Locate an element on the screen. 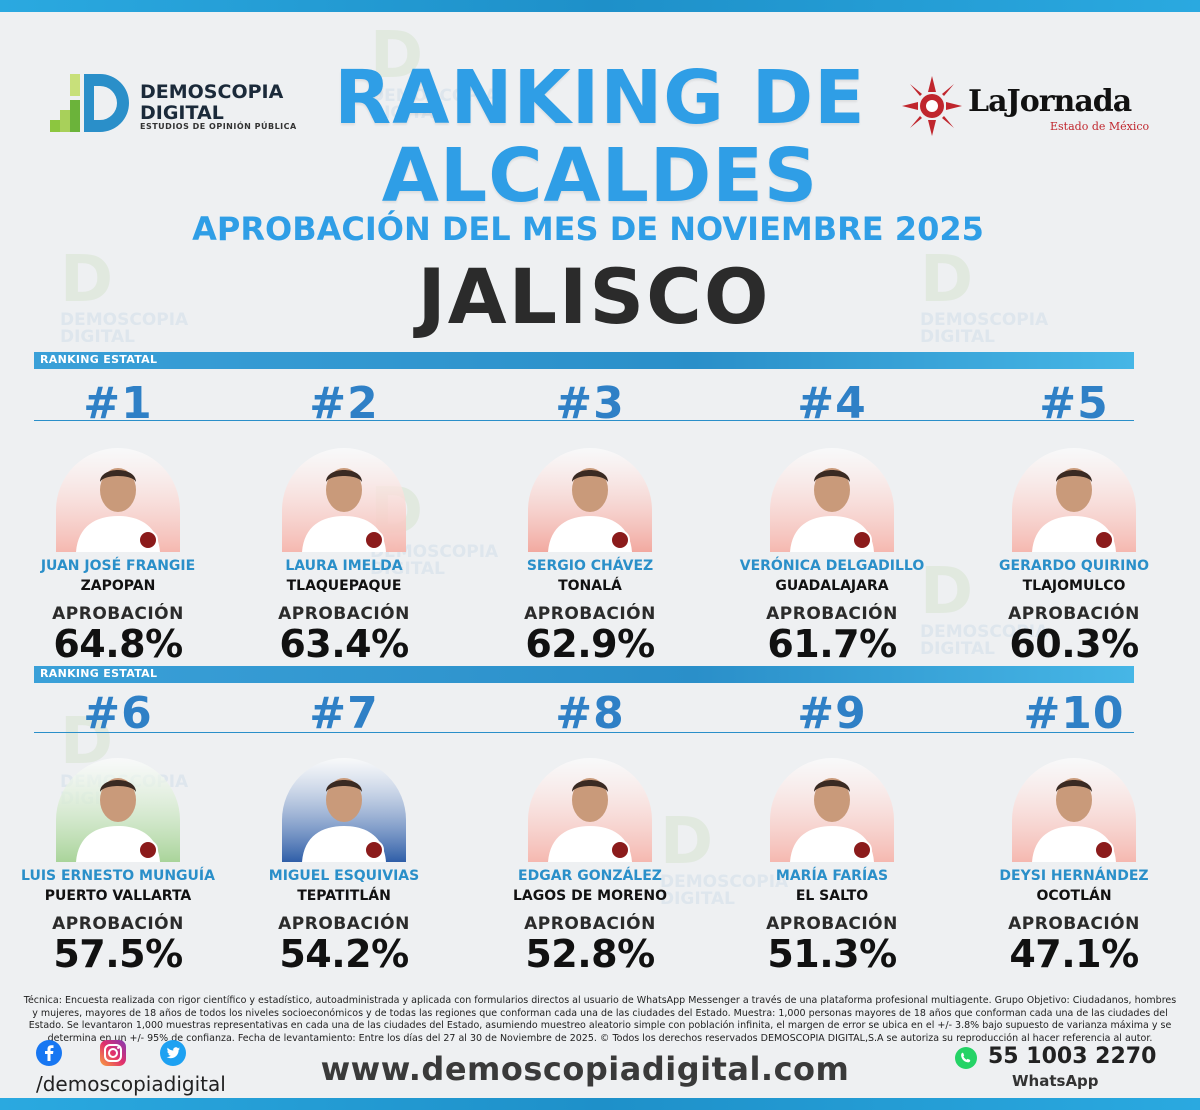 The width and height of the screenshot is (1200, 1110). approval-value: 52.8% is located at coordinates (590, 954).